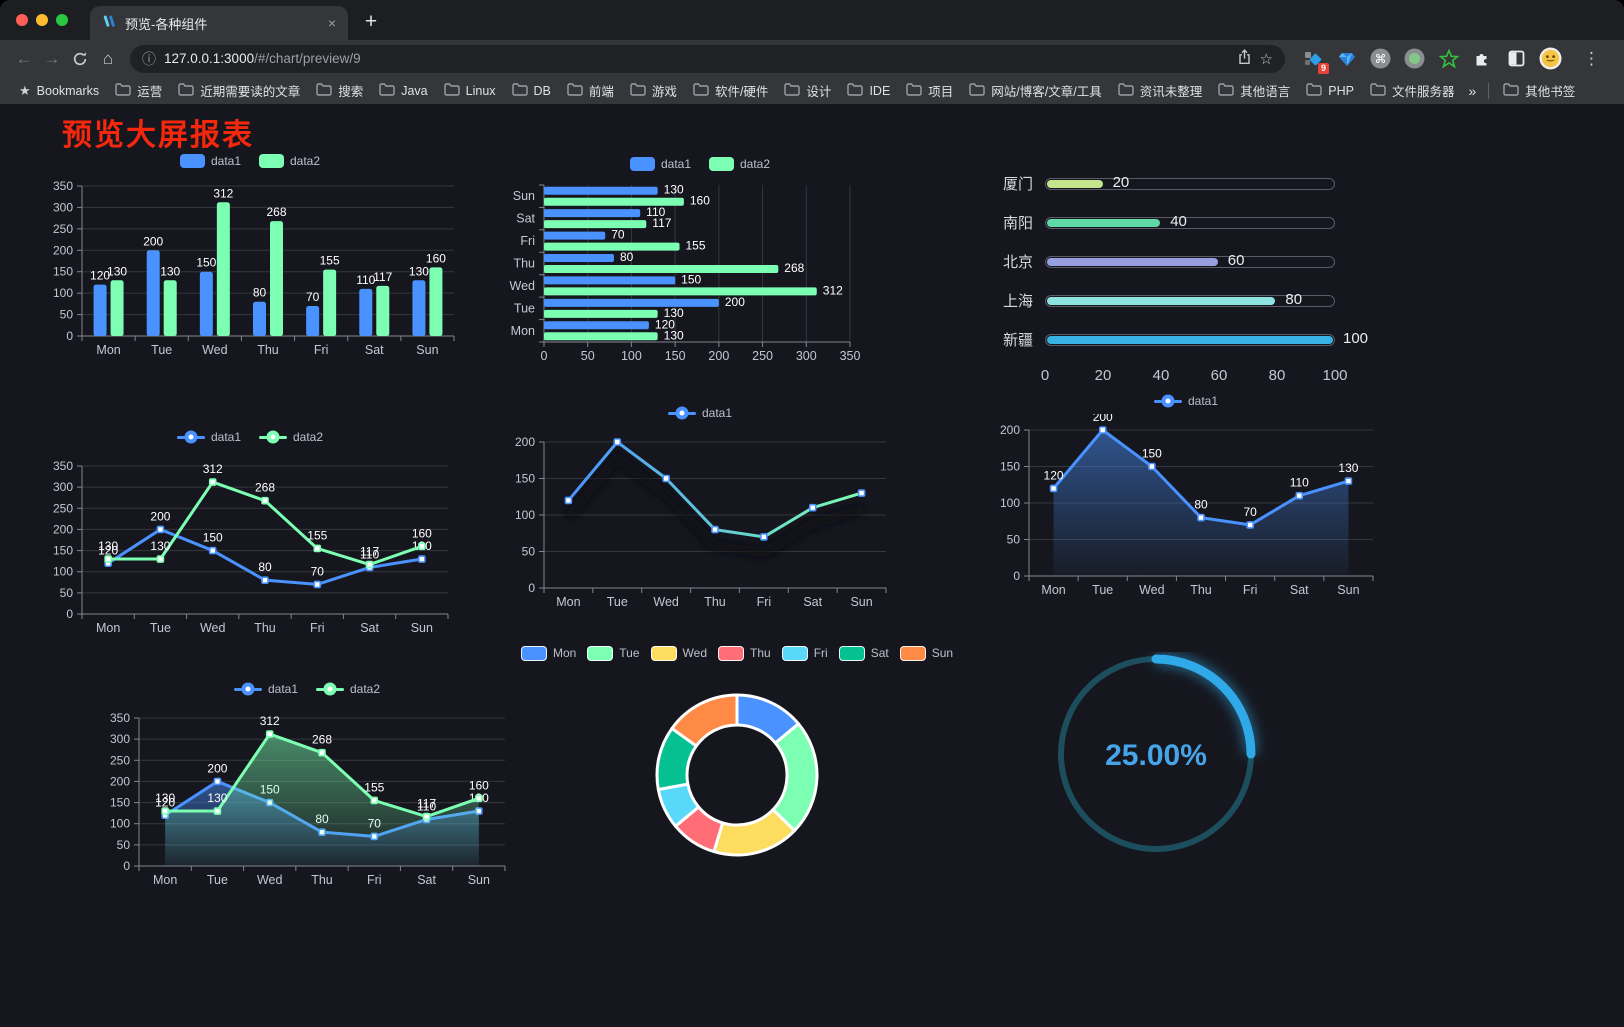 Image resolution: width=1624 pixels, height=1027 pixels. Describe the element at coordinates (548, 653) in the screenshot. I see `legend-item: Mon` at that location.